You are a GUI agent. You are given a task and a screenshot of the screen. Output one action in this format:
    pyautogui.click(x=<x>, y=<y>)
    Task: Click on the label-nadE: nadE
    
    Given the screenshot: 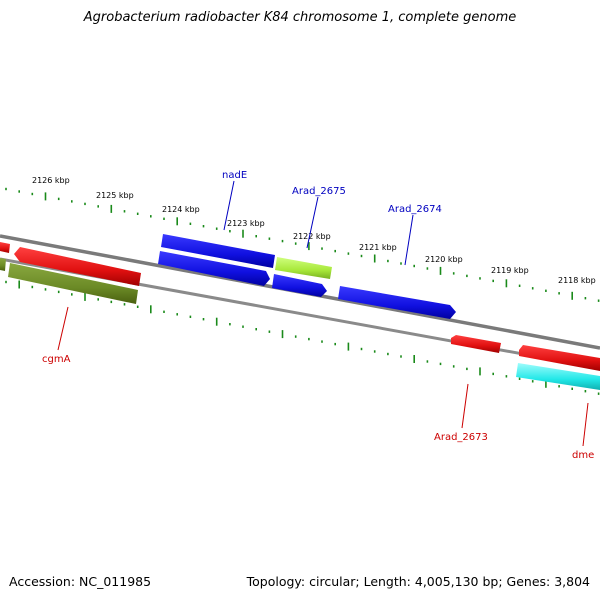 What is the action you would take?
    pyautogui.click(x=234, y=175)
    